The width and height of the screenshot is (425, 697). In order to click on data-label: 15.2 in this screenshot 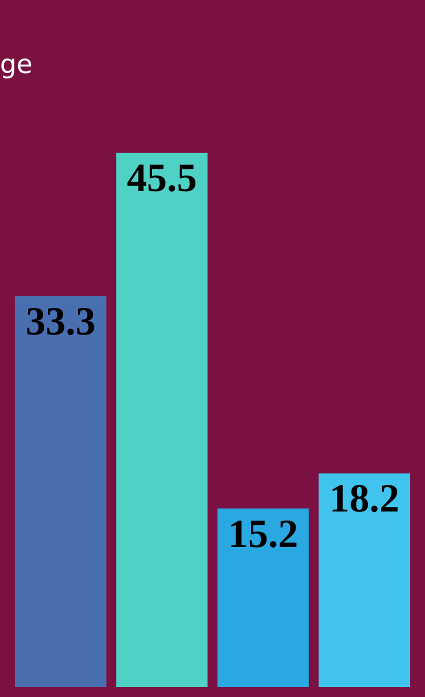, I will do `click(263, 533)`.